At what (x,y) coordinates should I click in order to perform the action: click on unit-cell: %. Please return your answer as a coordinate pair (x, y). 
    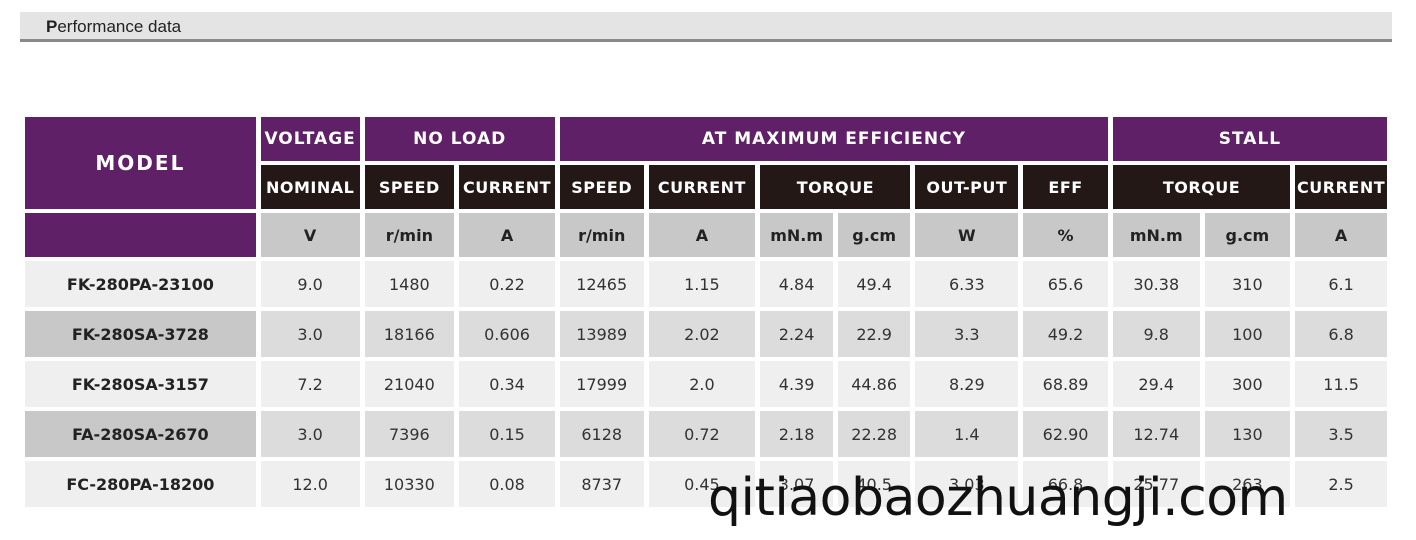
    Looking at the image, I should click on (1065, 235).